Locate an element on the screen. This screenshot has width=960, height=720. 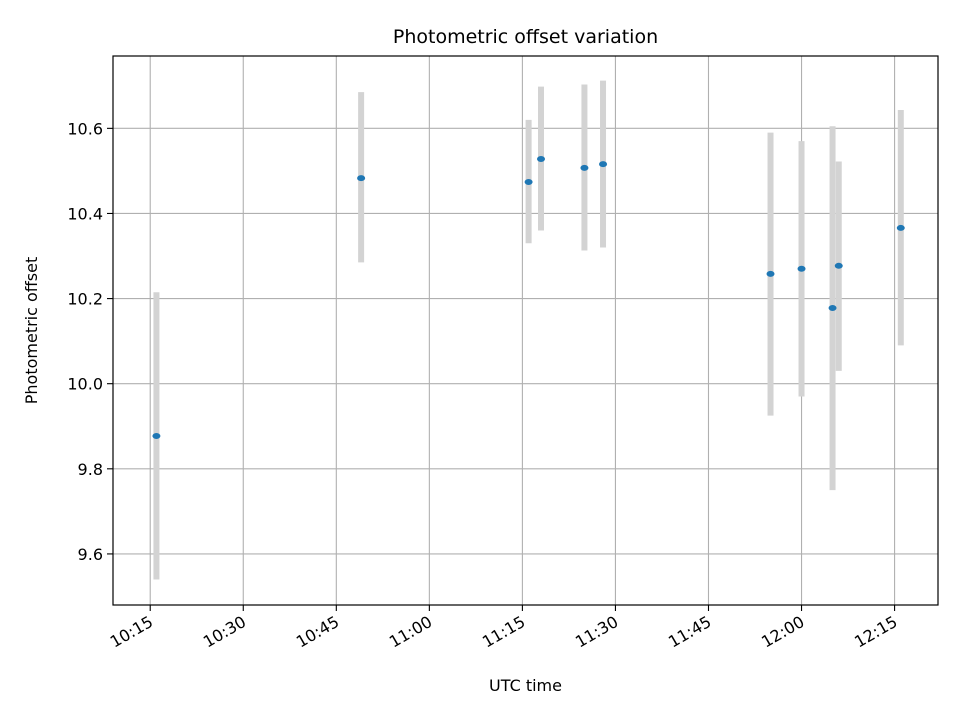
y-axis: 9.6 9.8 10.0 10.2 10.4 10.6 is located at coordinates (90, 341).